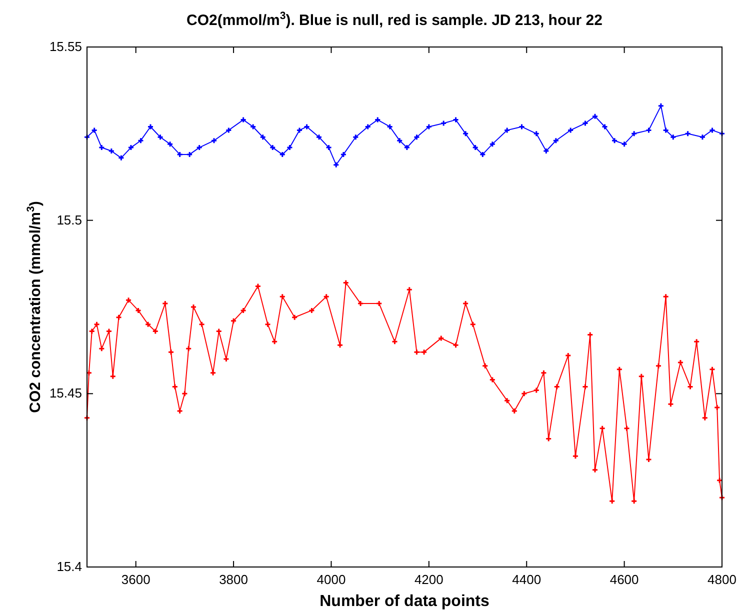 The height and width of the screenshot is (612, 740). I want to click on y-tick-label: 15.5, so click(69, 220).